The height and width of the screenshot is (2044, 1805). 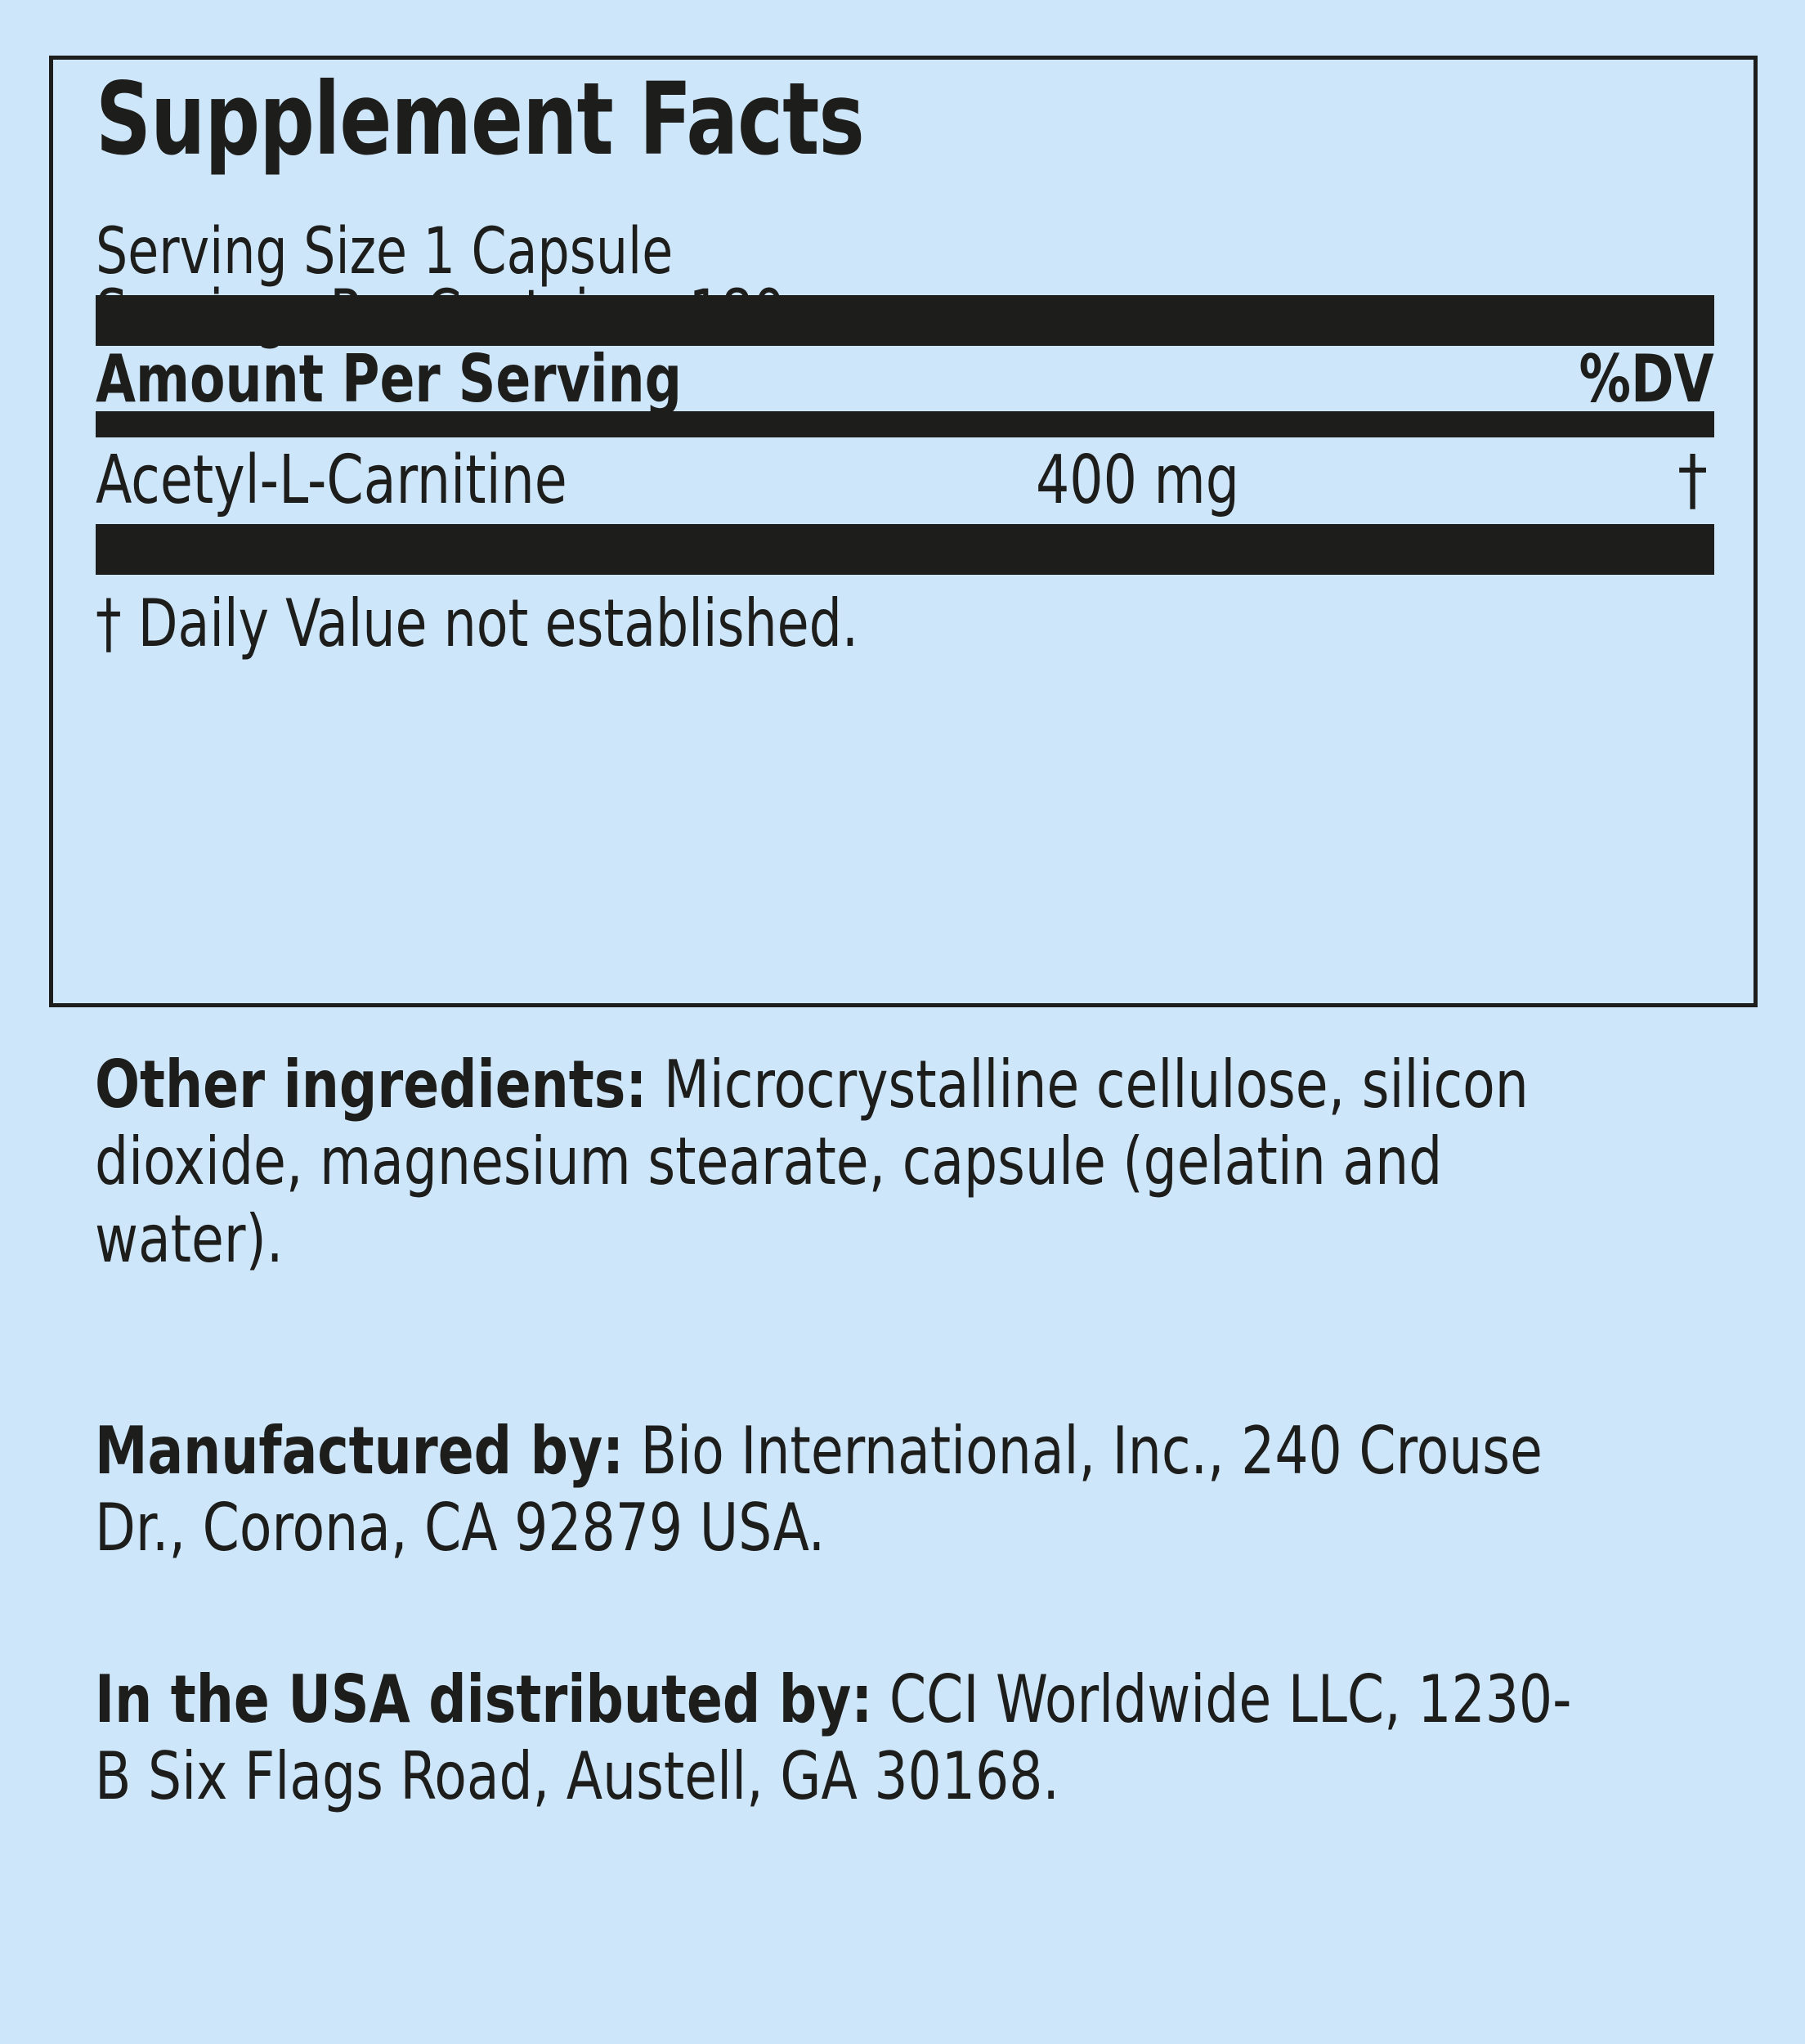 I want to click on ingredient-amount: 400 mg, so click(x=1137, y=480).